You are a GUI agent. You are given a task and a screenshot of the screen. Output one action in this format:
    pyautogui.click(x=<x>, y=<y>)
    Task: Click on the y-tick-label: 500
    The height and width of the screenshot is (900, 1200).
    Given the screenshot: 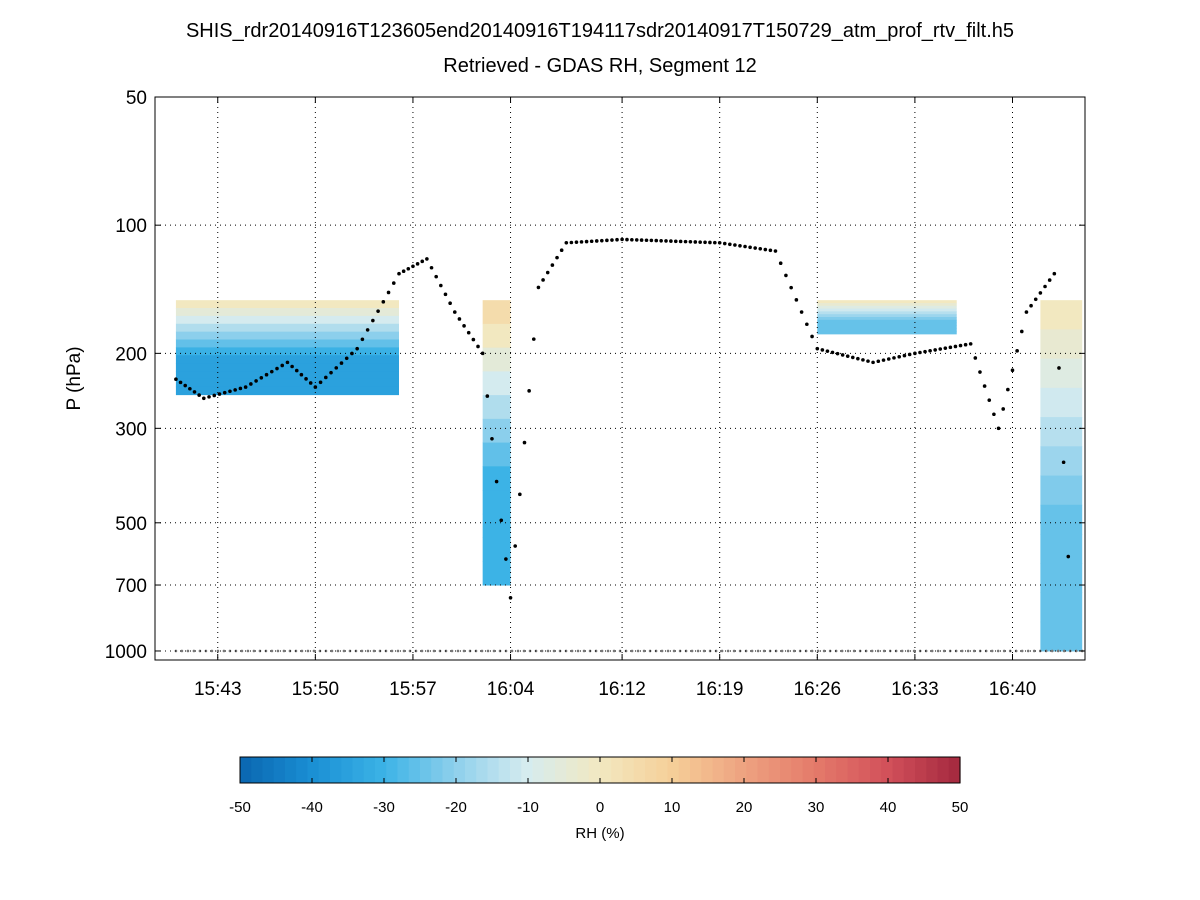 What is the action you would take?
    pyautogui.click(x=131, y=524)
    